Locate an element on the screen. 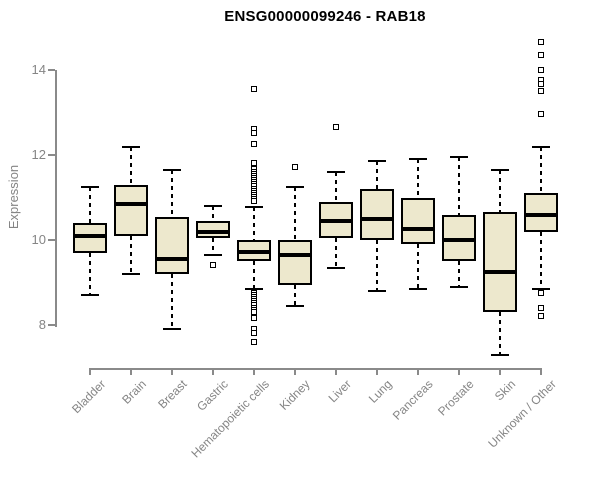 The width and height of the screenshot is (600, 500). x-axis-category-label: Prostate is located at coordinates (456, 398).